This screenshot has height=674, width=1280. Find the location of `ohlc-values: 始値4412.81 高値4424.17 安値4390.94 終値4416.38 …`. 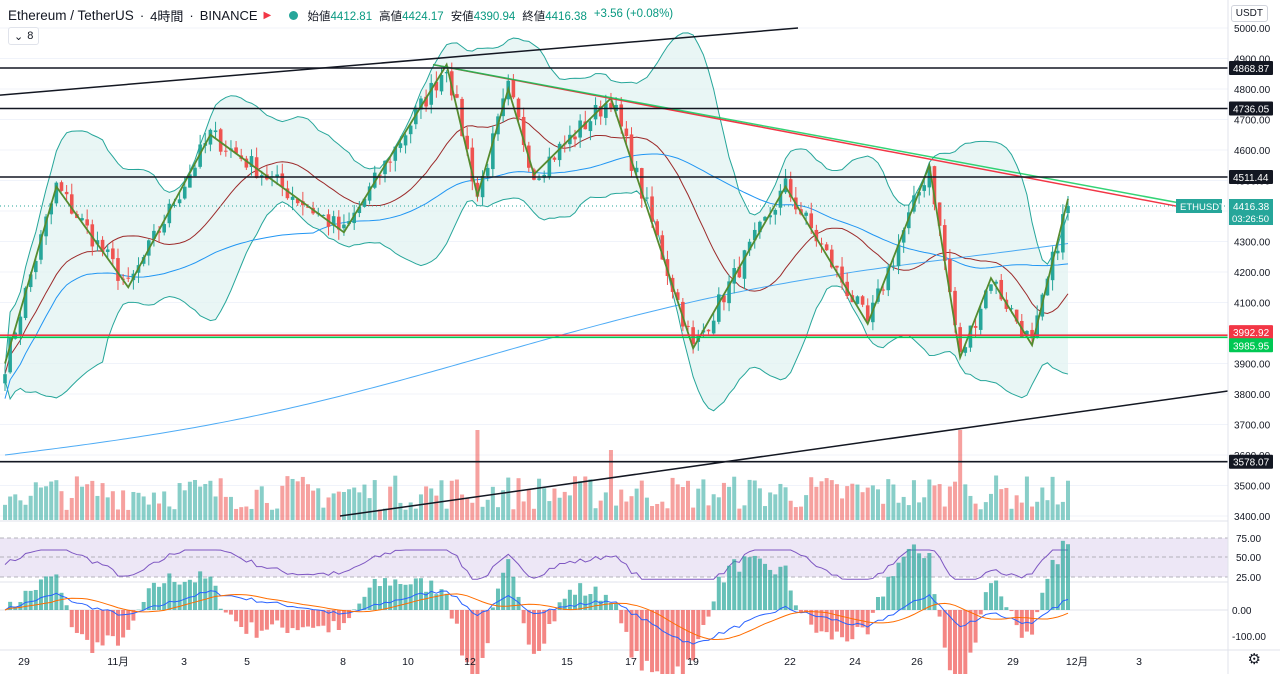

ohlc-values: 始値4412.81 高値4424.17 安値4390.94 終値4416.38 … is located at coordinates (490, 15).